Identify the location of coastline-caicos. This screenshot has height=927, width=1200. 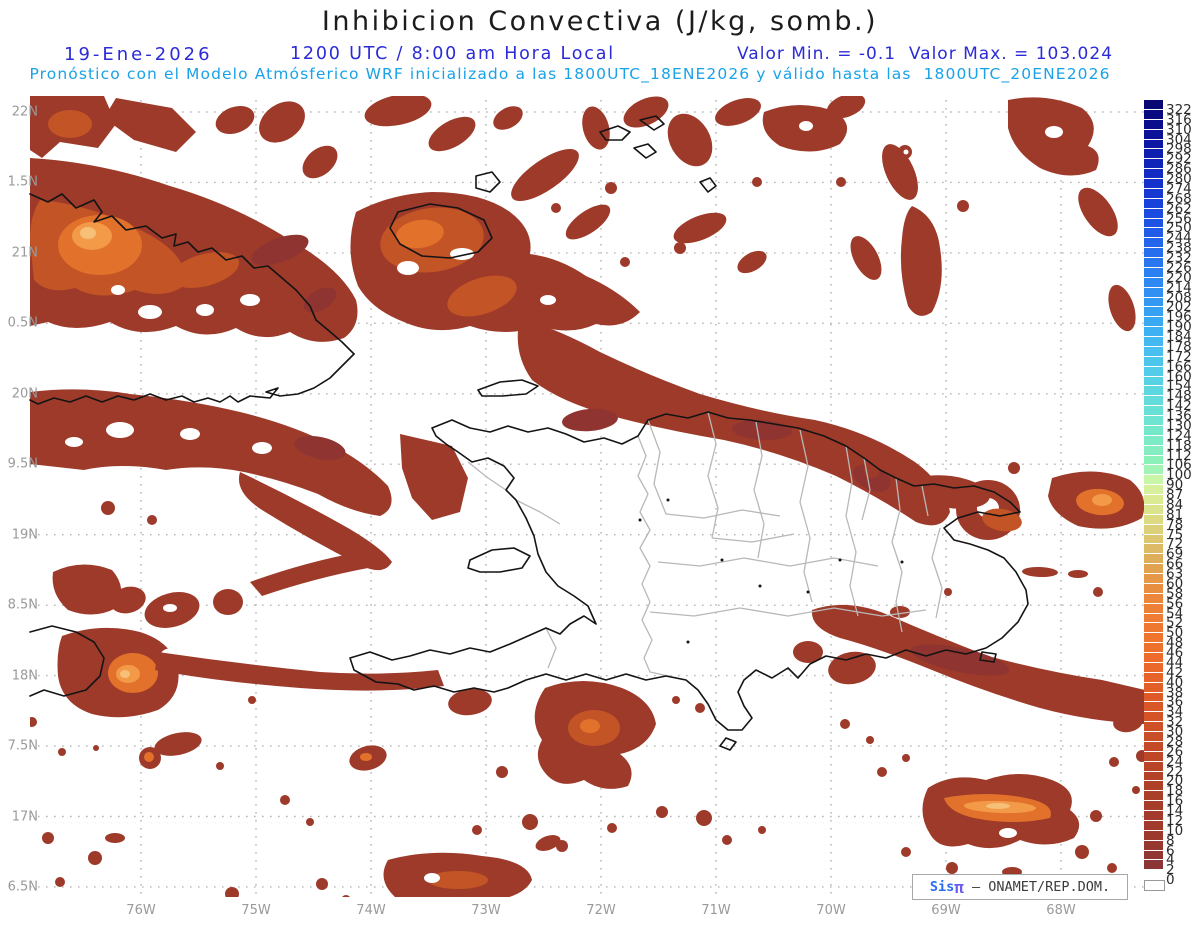
(615, 133).